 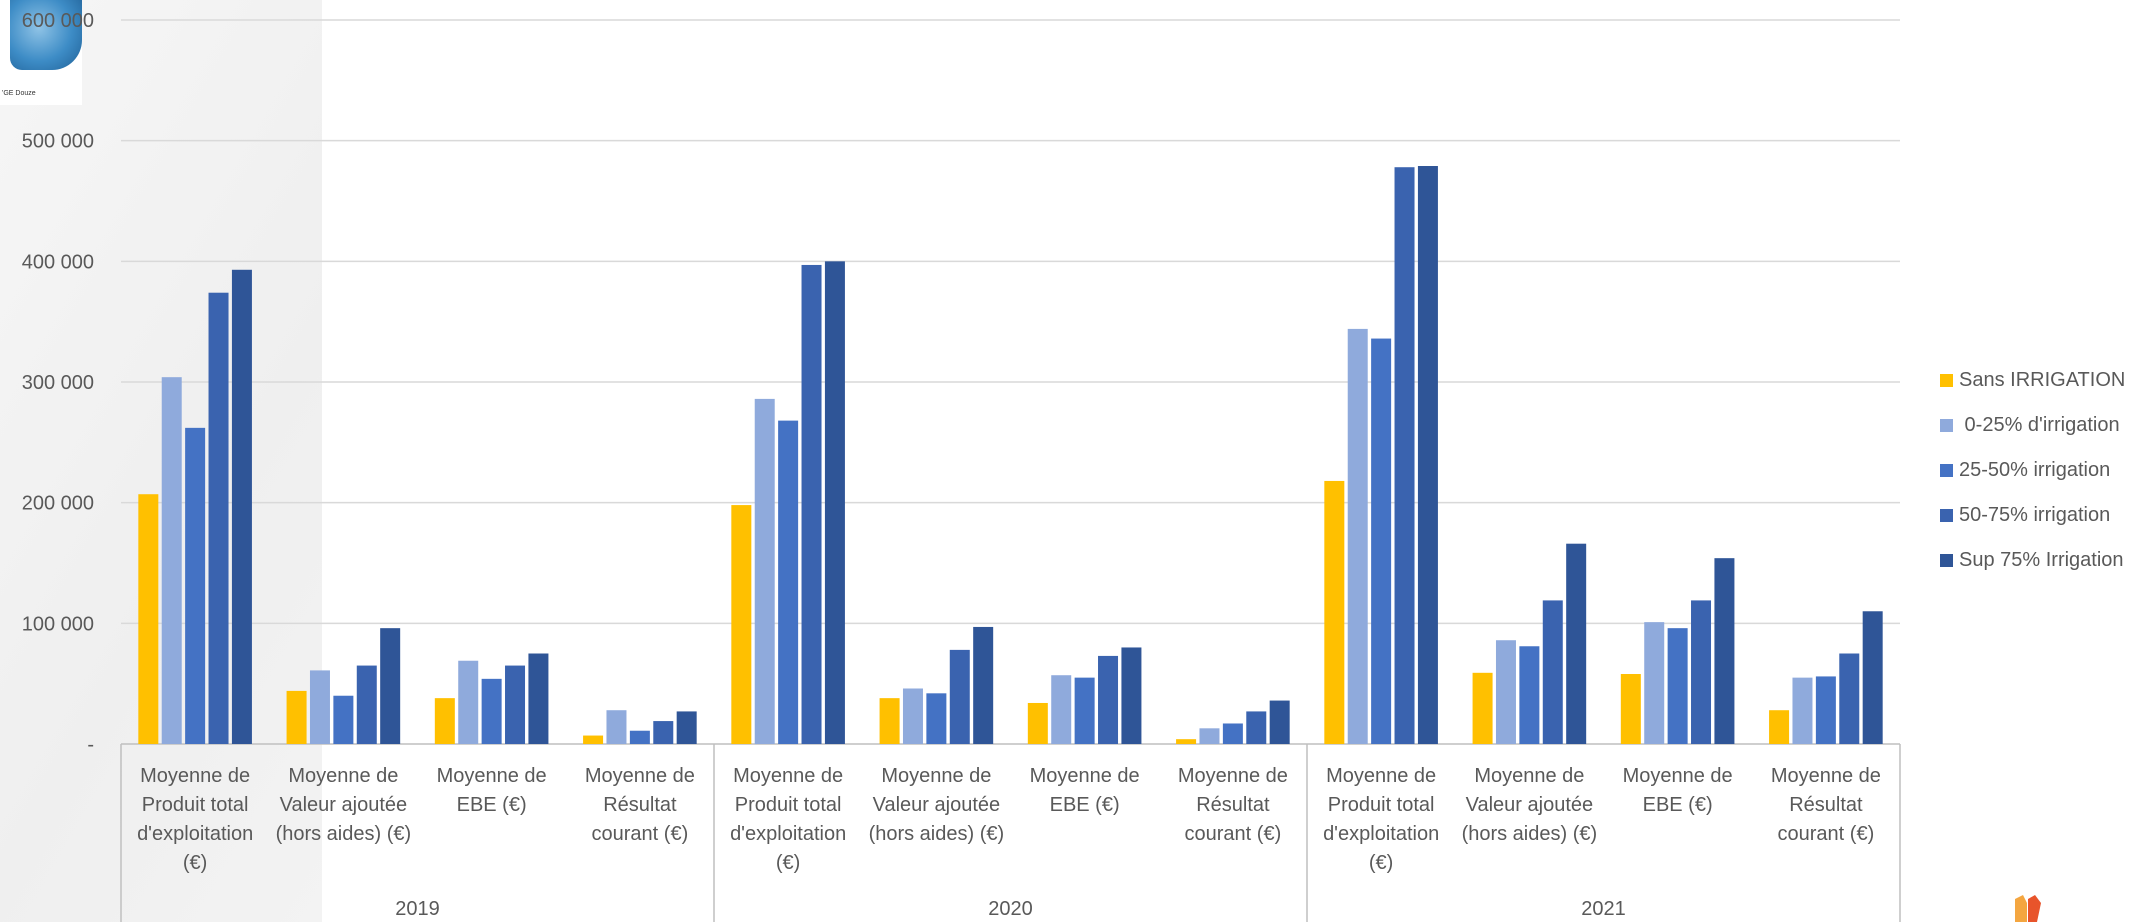 I want to click on map-thumbnail: 'GE Douze, so click(x=41, y=52).